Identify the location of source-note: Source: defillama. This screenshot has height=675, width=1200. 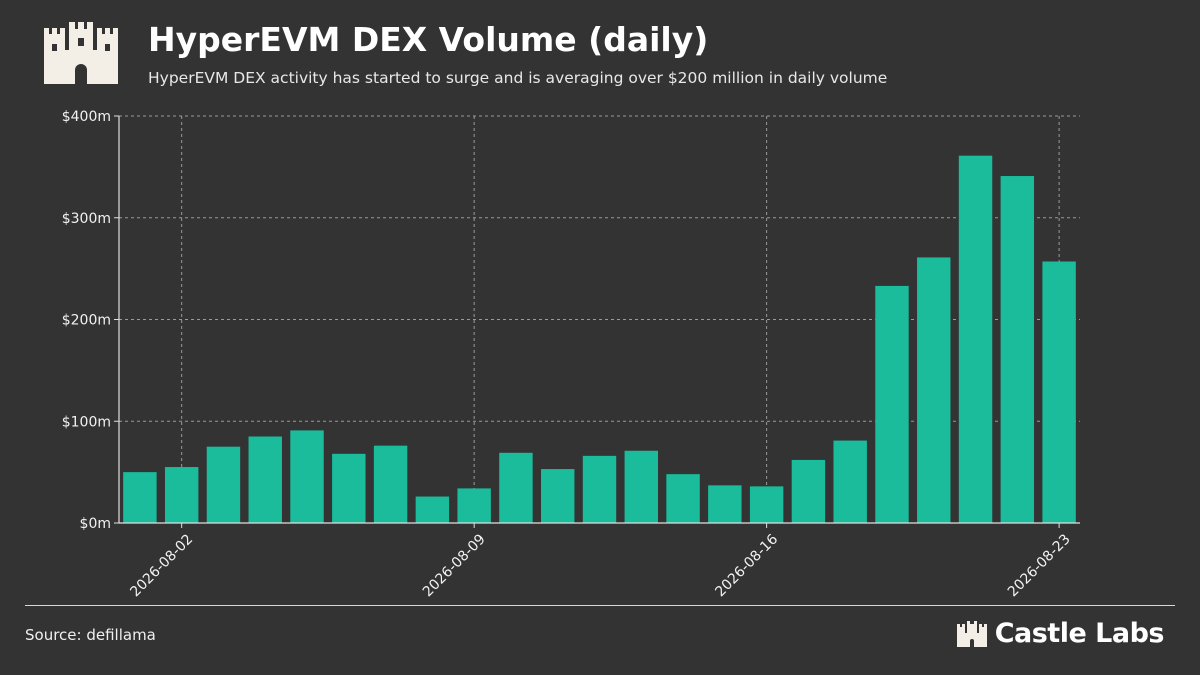
(90, 635).